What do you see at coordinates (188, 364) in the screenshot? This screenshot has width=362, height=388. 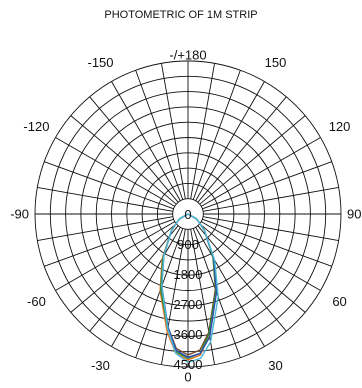 I see `radial-tick-label: 4500` at bounding box center [188, 364].